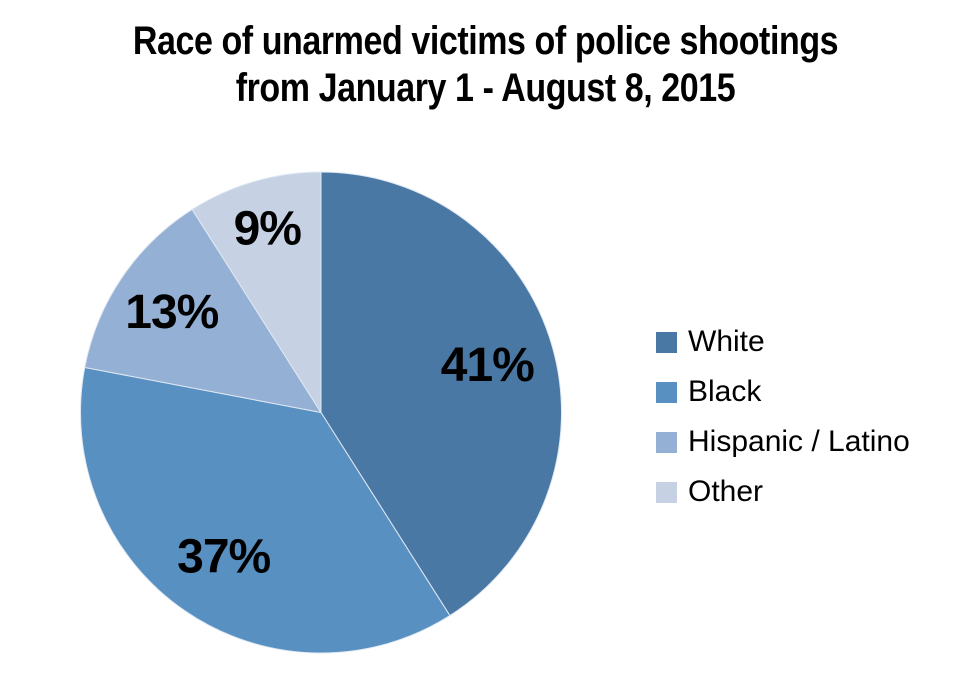  What do you see at coordinates (726, 341) in the screenshot?
I see `legend-label-white: White` at bounding box center [726, 341].